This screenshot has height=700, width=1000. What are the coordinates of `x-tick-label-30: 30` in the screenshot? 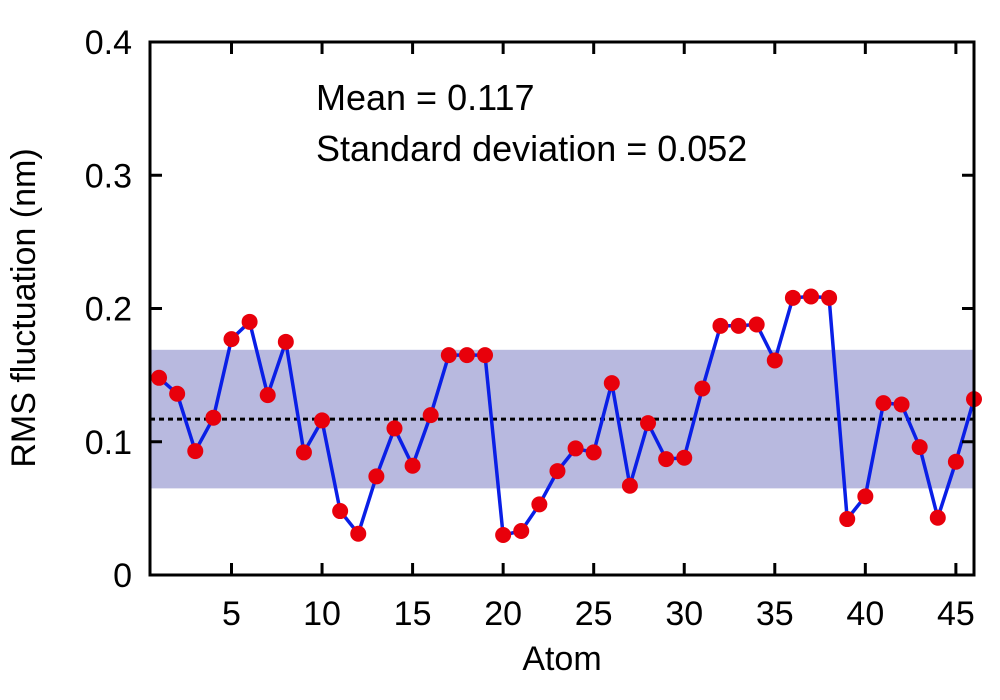 It's located at (684, 614).